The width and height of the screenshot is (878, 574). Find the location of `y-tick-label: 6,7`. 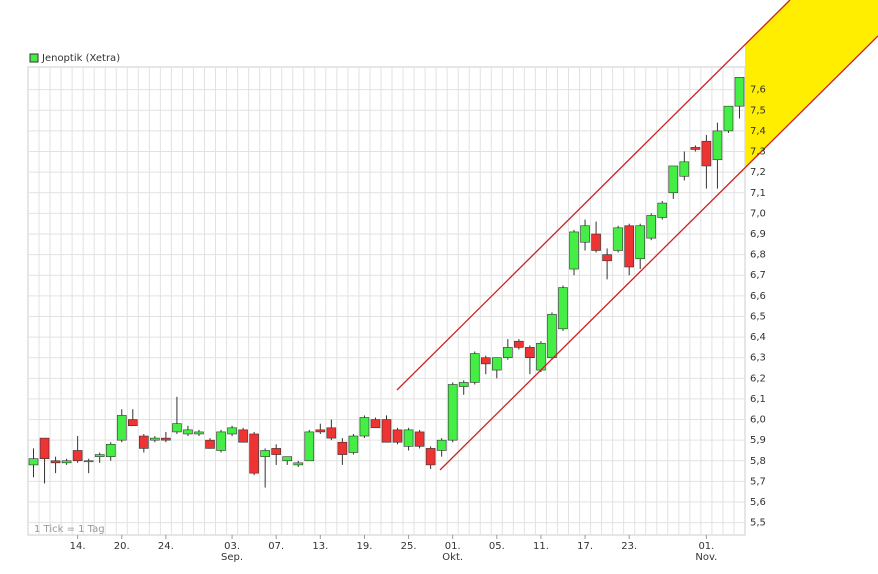

y-tick-label: 6,7 is located at coordinates (758, 275).